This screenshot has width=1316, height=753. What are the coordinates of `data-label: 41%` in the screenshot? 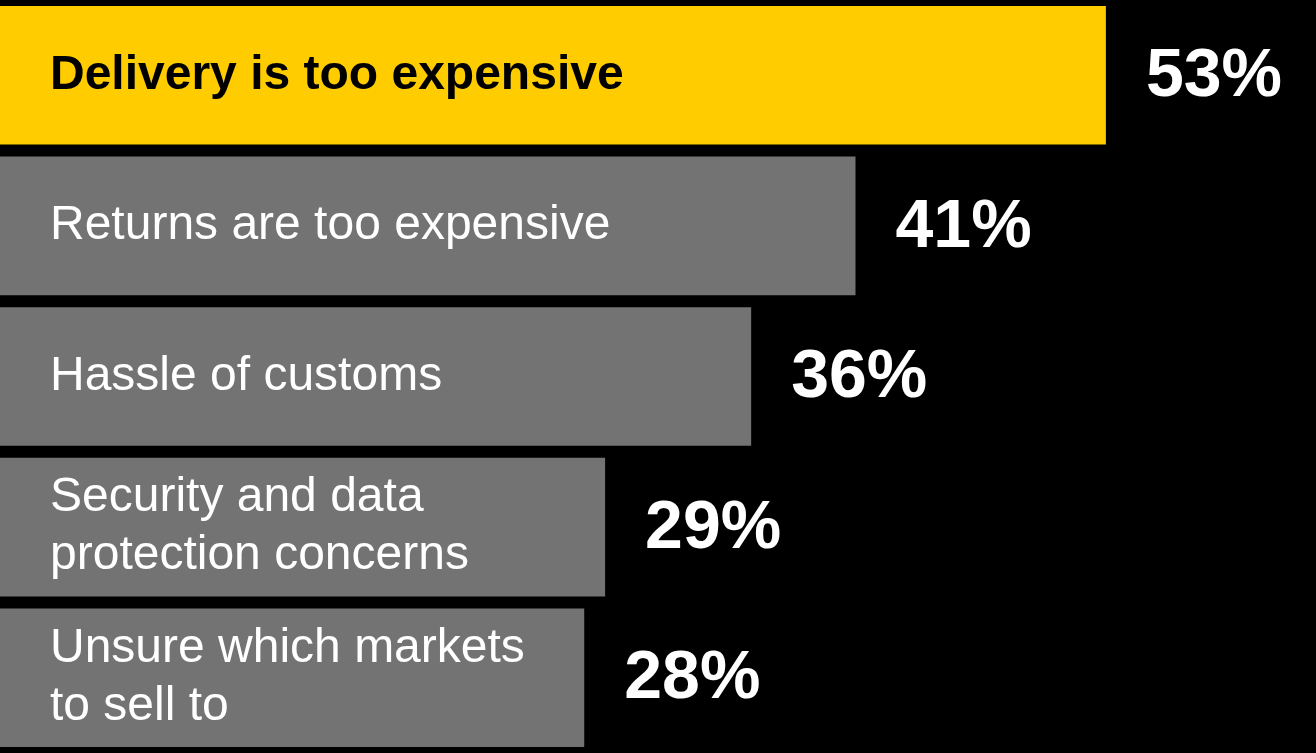 It's located at (963, 222).